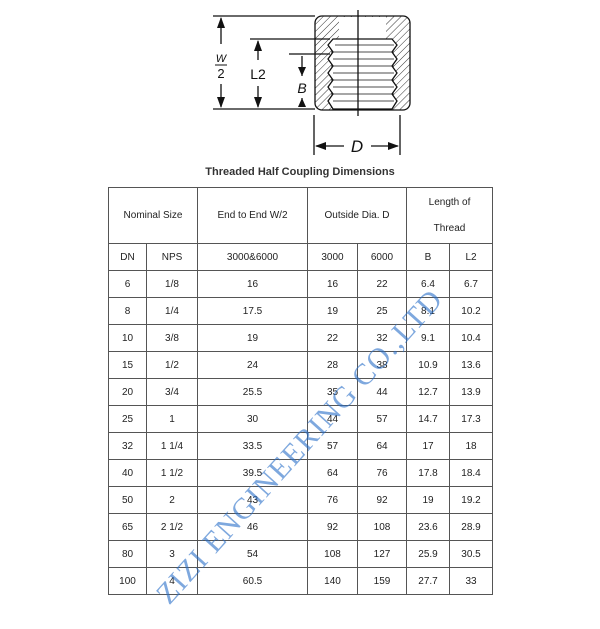 The width and height of the screenshot is (600, 629). Describe the element at coordinates (172, 446) in the screenshot. I see `cell-nps: 1 1/4` at that location.